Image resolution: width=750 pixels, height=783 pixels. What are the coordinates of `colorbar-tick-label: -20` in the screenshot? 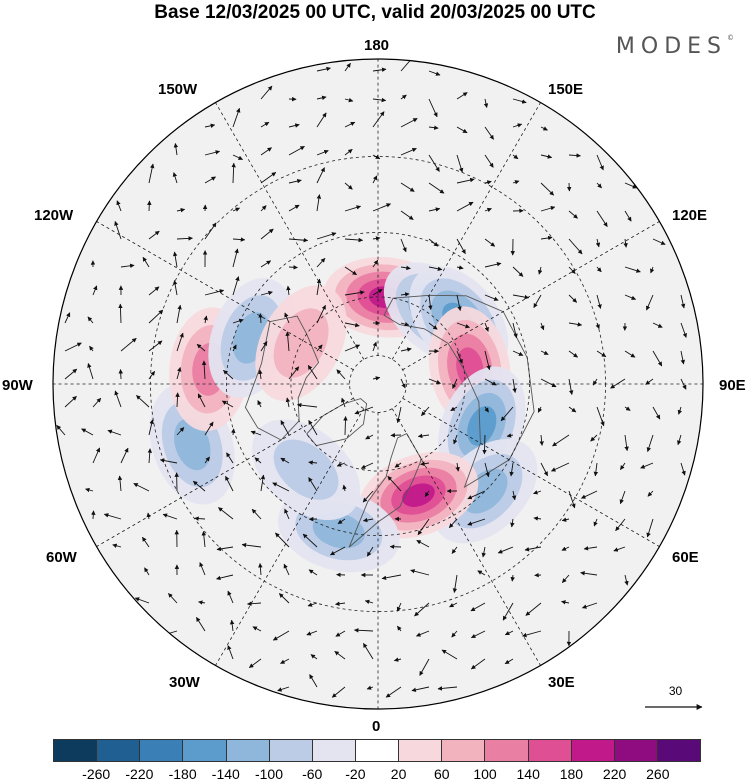 It's located at (355, 774).